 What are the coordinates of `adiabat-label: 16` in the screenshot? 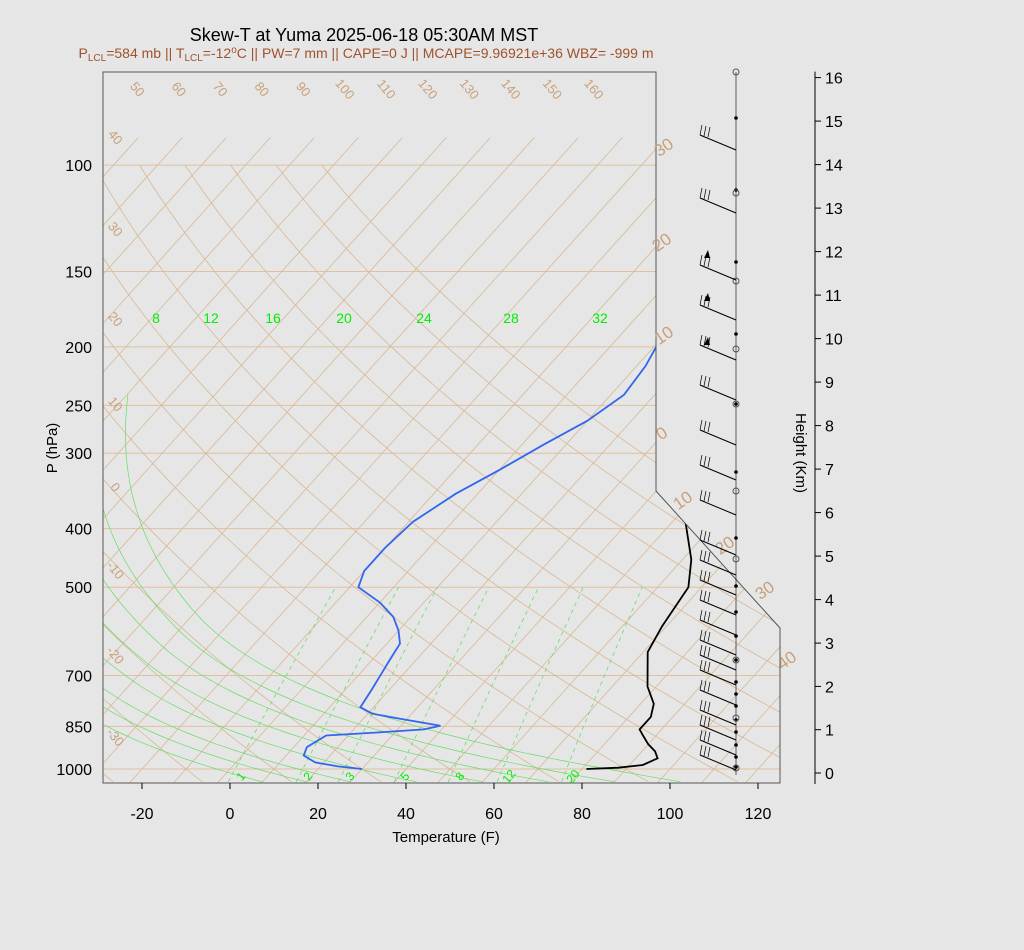 It's located at (273, 318).